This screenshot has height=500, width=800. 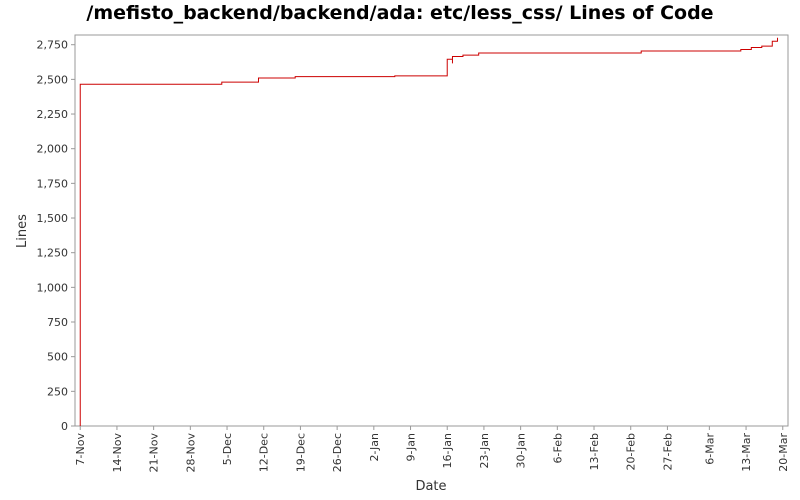 What do you see at coordinates (64, 426) in the screenshot?
I see `y-tick-label: 0` at bounding box center [64, 426].